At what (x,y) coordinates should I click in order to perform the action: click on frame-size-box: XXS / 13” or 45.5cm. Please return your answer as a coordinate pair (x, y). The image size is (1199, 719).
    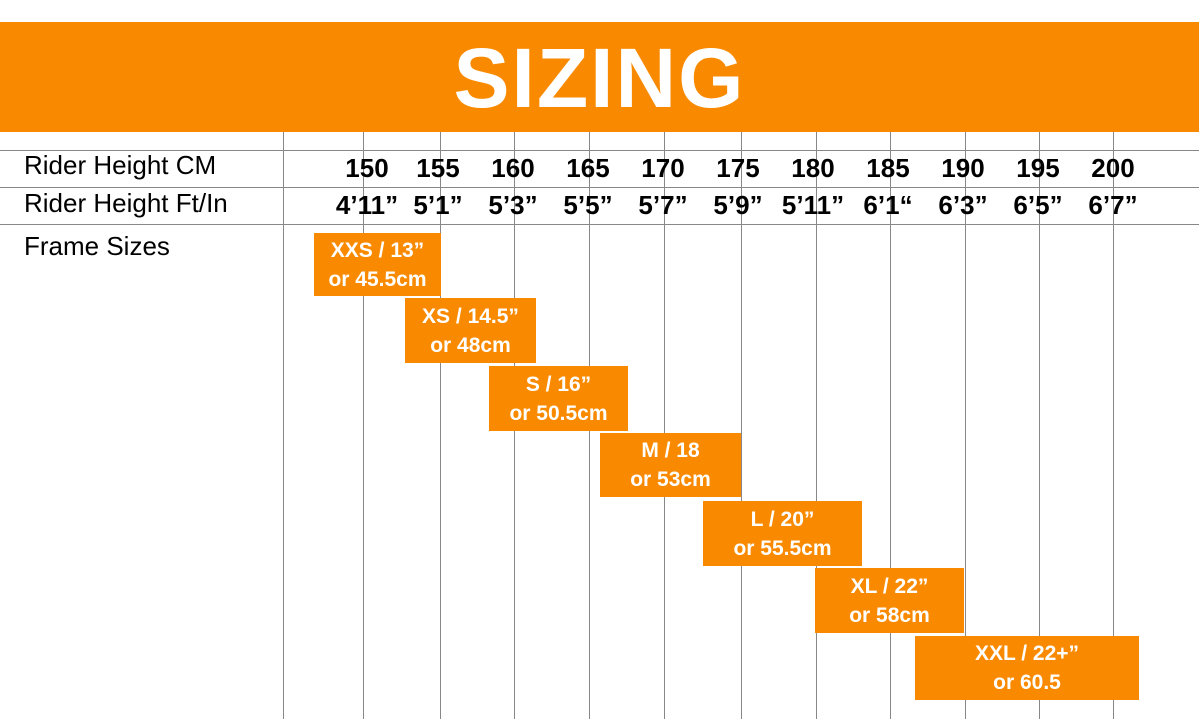
    Looking at the image, I should click on (377, 264).